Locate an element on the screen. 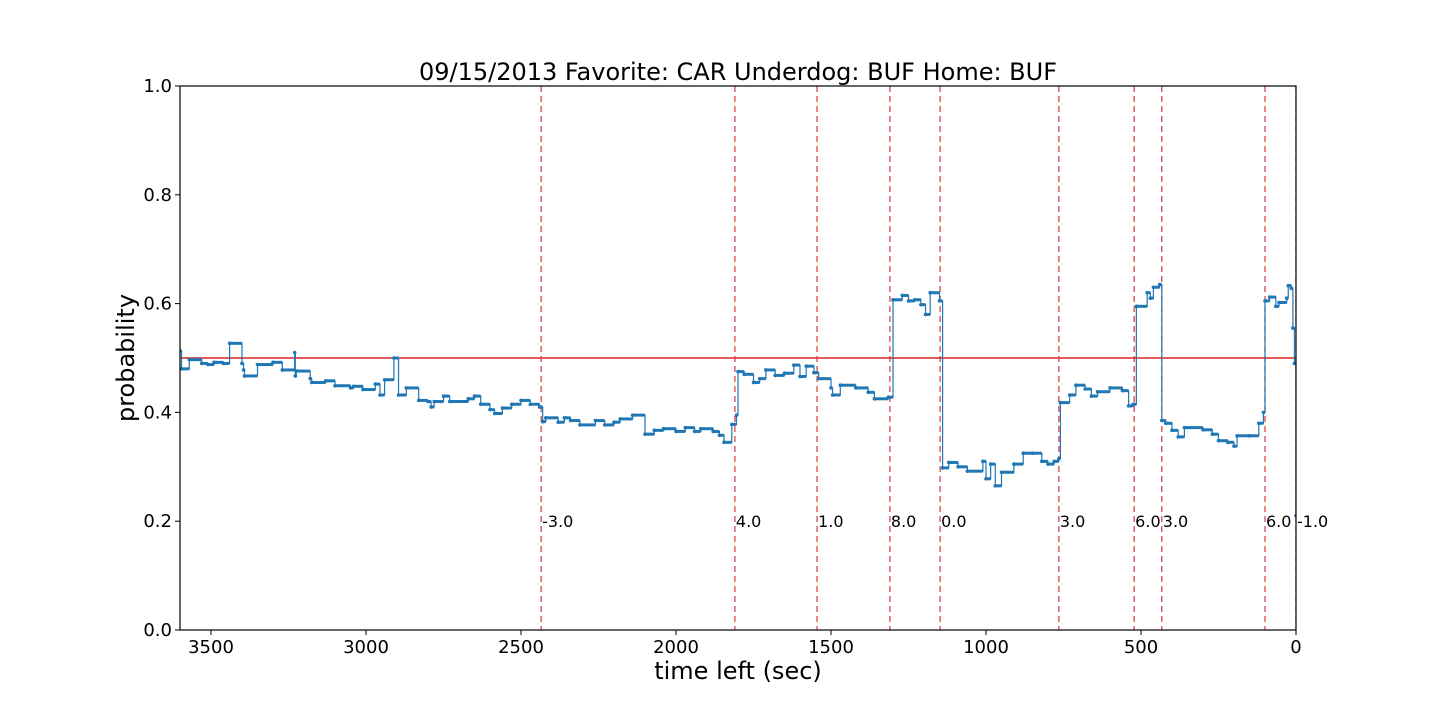 This screenshot has width=1440, height=720. y-tick-label: 0.8 is located at coordinates (157, 195).